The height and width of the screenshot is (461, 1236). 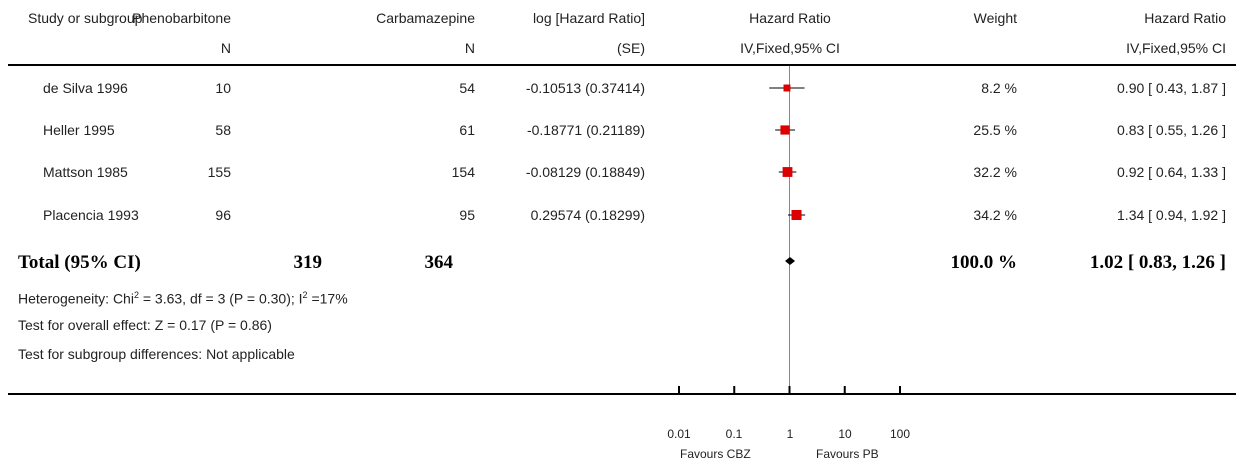 I want to click on header-hr2: Hazard Ratio, so click(x=1185, y=18).